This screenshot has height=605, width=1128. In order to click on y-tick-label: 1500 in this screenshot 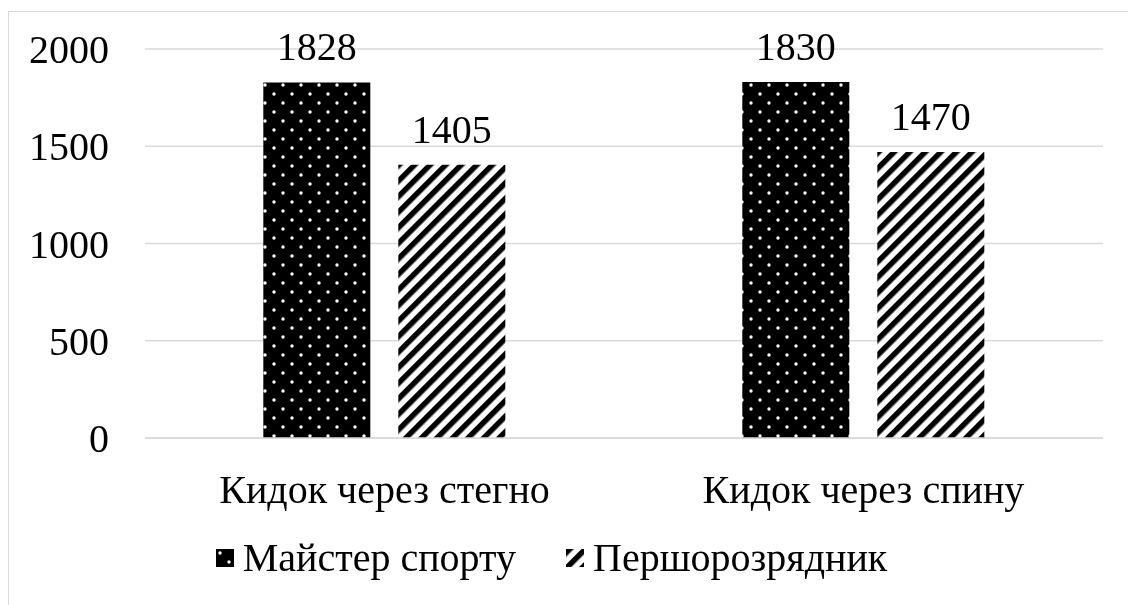, I will do `click(69, 147)`.